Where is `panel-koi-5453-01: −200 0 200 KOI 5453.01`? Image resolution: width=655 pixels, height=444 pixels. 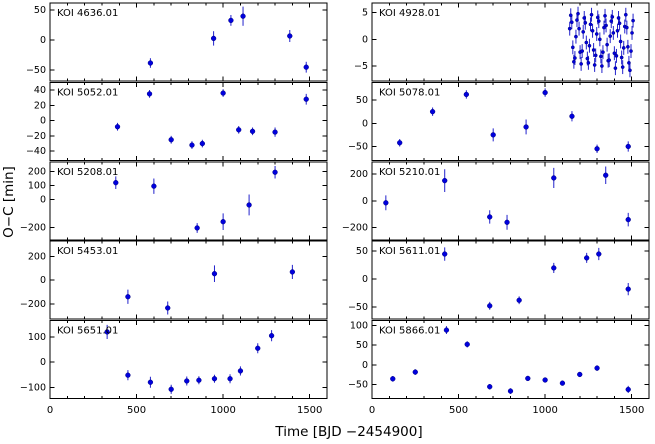 panel-koi-5453-01: −200 0 200 KOI 5453.01 is located at coordinates (174, 280).